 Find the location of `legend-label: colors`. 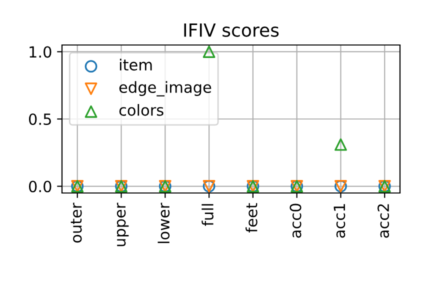

legend-label: colors is located at coordinates (141, 110).